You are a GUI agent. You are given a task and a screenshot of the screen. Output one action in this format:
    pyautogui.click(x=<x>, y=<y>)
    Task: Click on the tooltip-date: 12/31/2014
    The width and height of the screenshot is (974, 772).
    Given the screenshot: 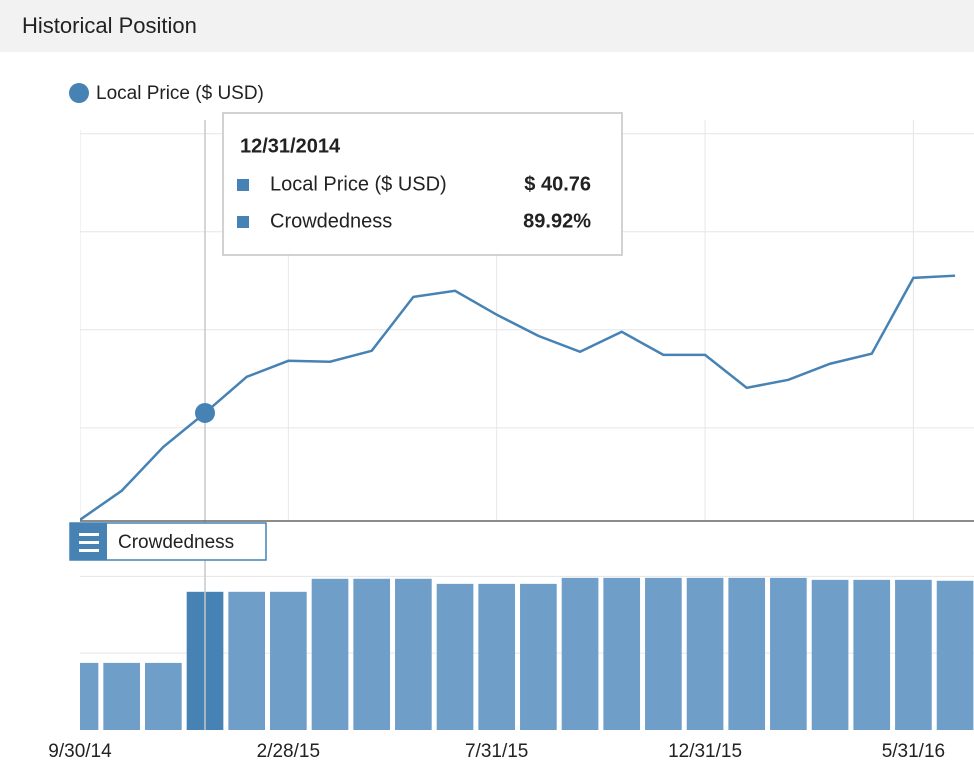 What is the action you would take?
    pyautogui.click(x=290, y=146)
    